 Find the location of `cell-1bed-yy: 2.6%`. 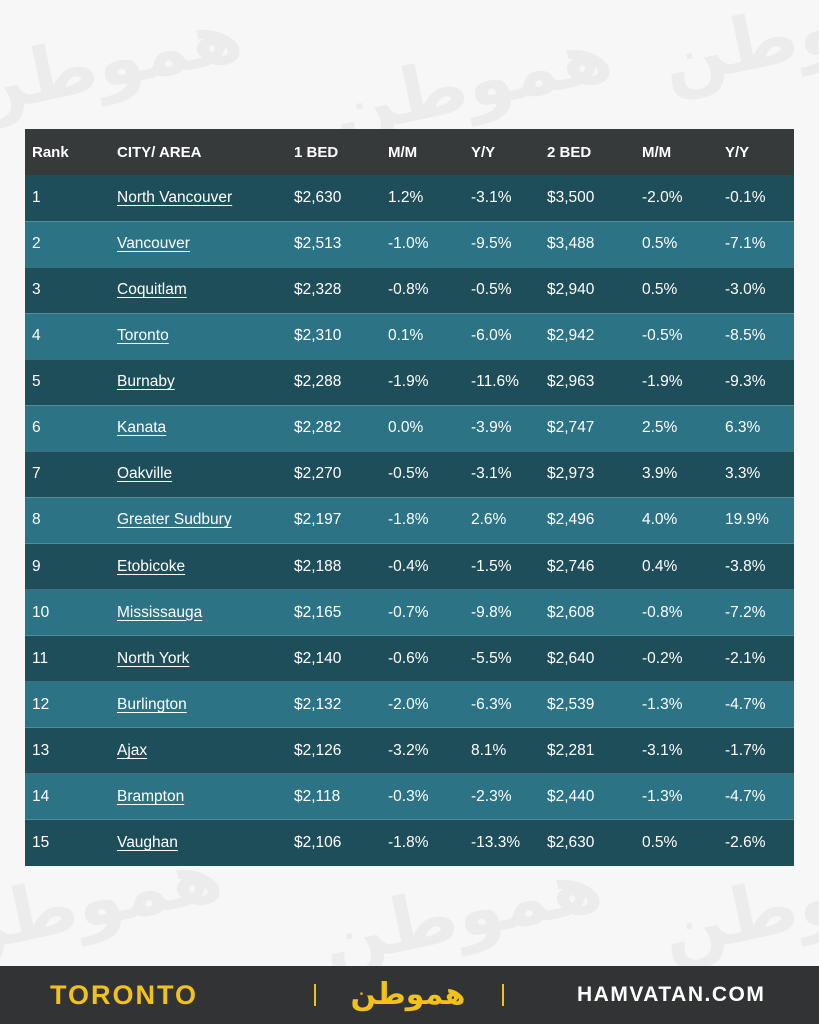

cell-1bed-yy: 2.6% is located at coordinates (509, 520).